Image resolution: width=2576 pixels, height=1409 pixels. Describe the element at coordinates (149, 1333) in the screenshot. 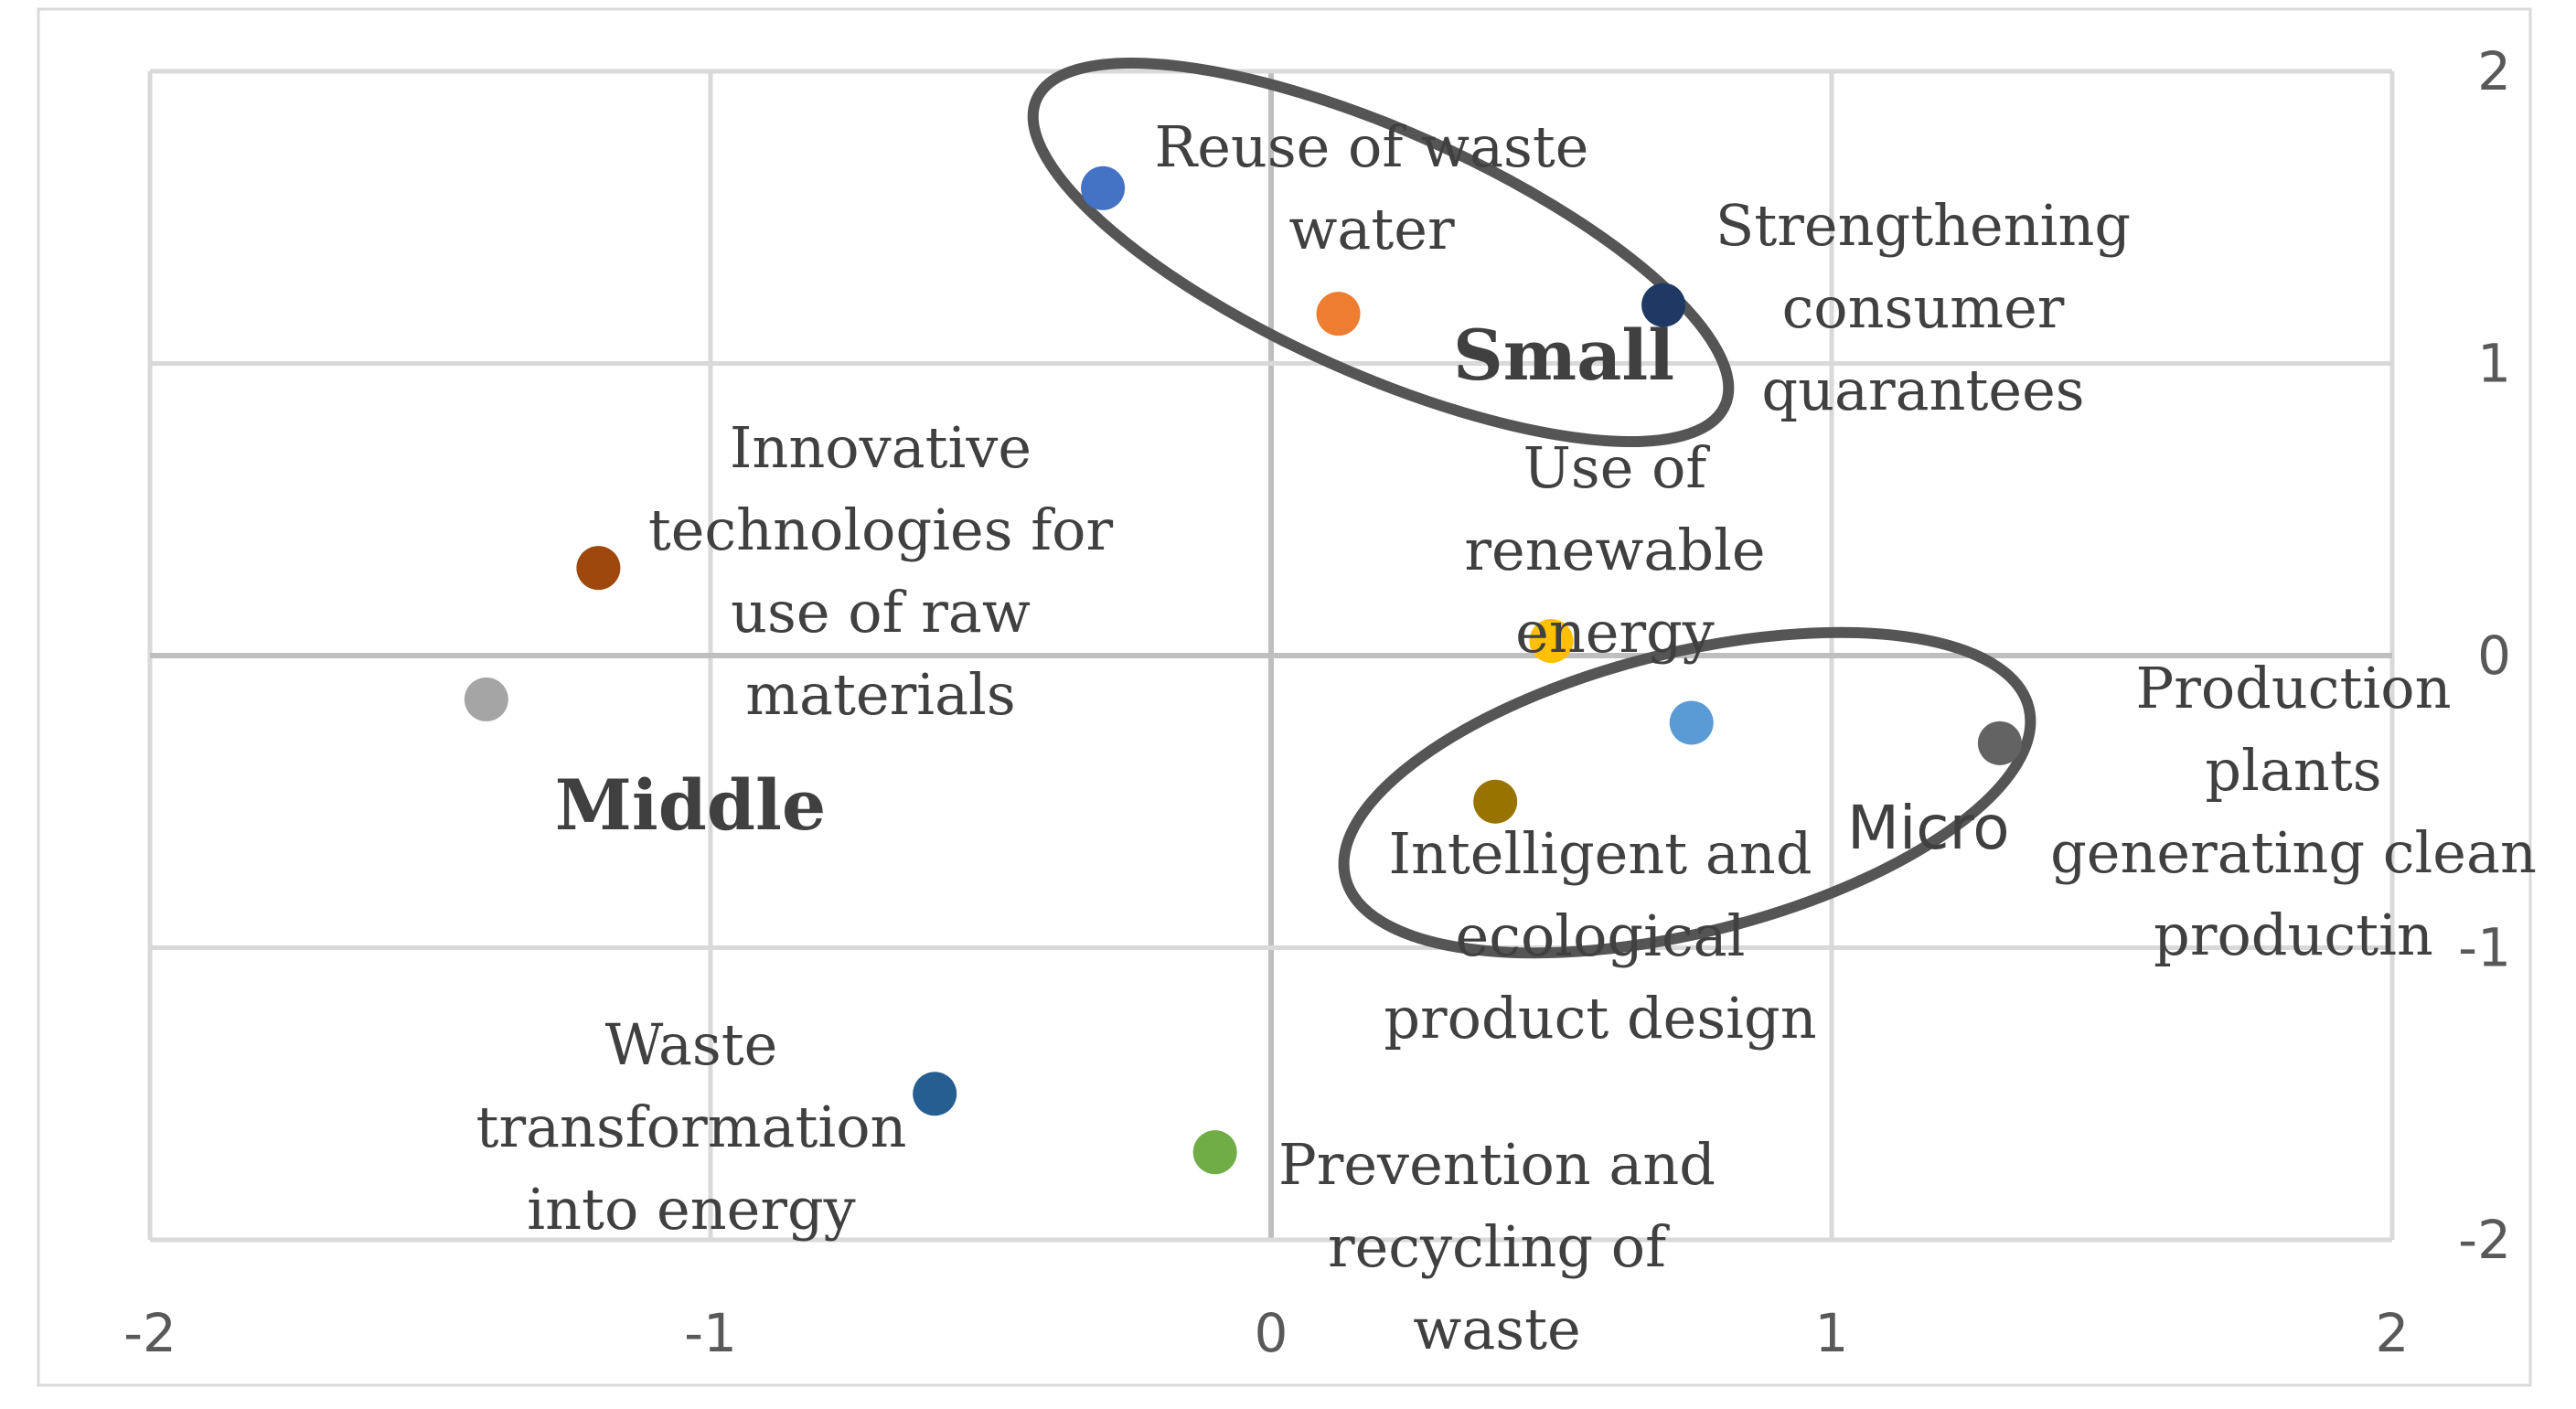

I see `x-tick-label: -2` at that location.